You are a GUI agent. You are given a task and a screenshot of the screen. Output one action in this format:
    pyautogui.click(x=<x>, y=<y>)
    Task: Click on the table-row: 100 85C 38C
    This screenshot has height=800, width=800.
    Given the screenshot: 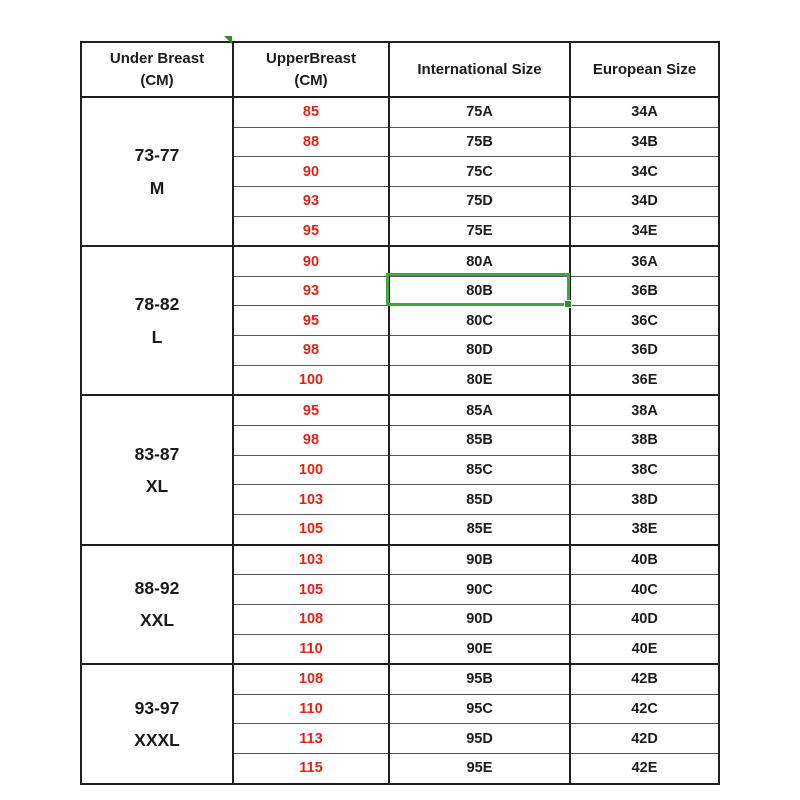 What is the action you would take?
    pyautogui.click(x=400, y=470)
    